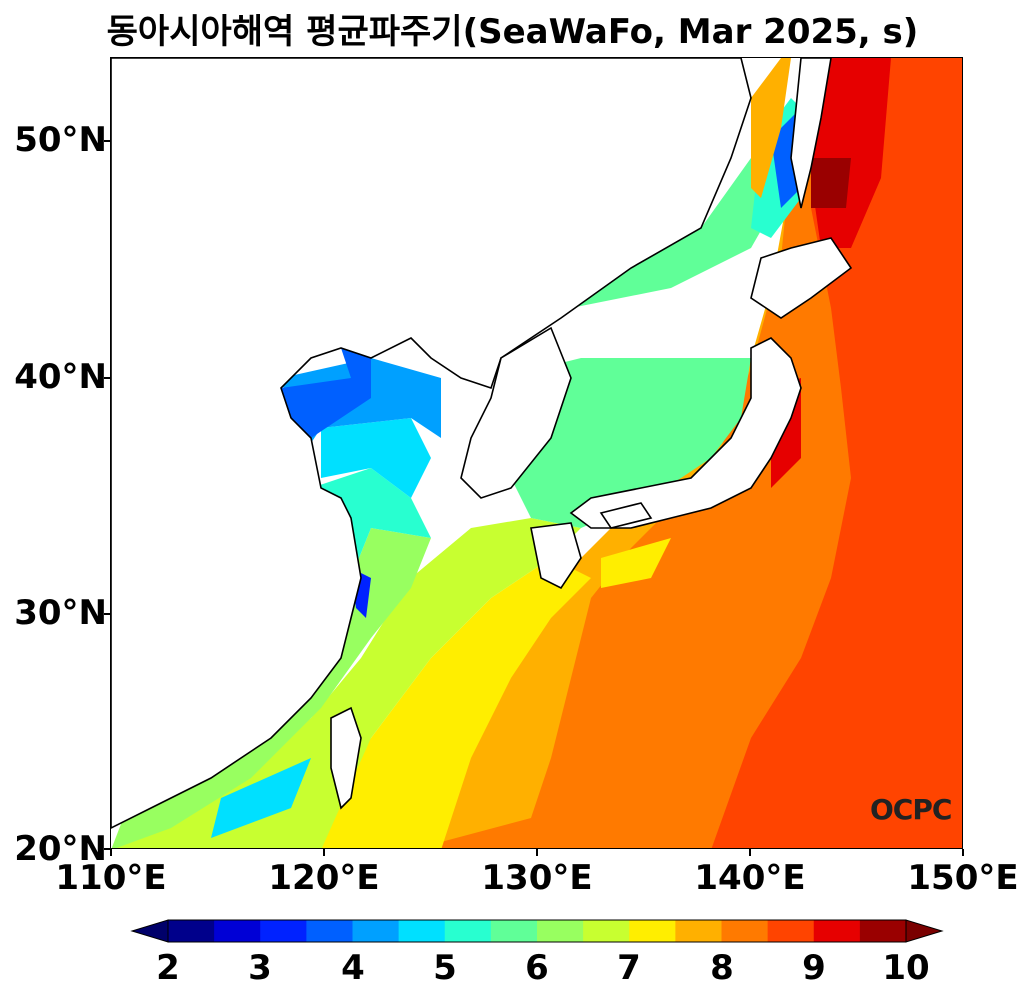  I want to click on lat-label: 50°N, so click(60, 140).